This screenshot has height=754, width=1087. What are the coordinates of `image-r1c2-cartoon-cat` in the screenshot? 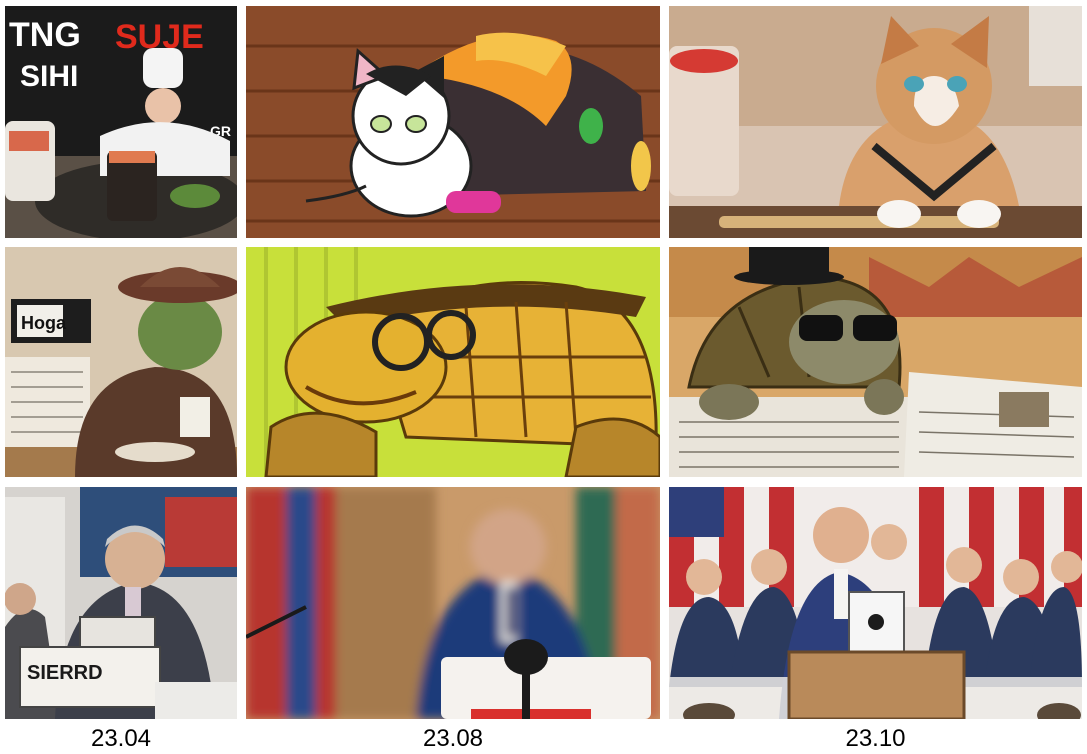 It's located at (453, 122).